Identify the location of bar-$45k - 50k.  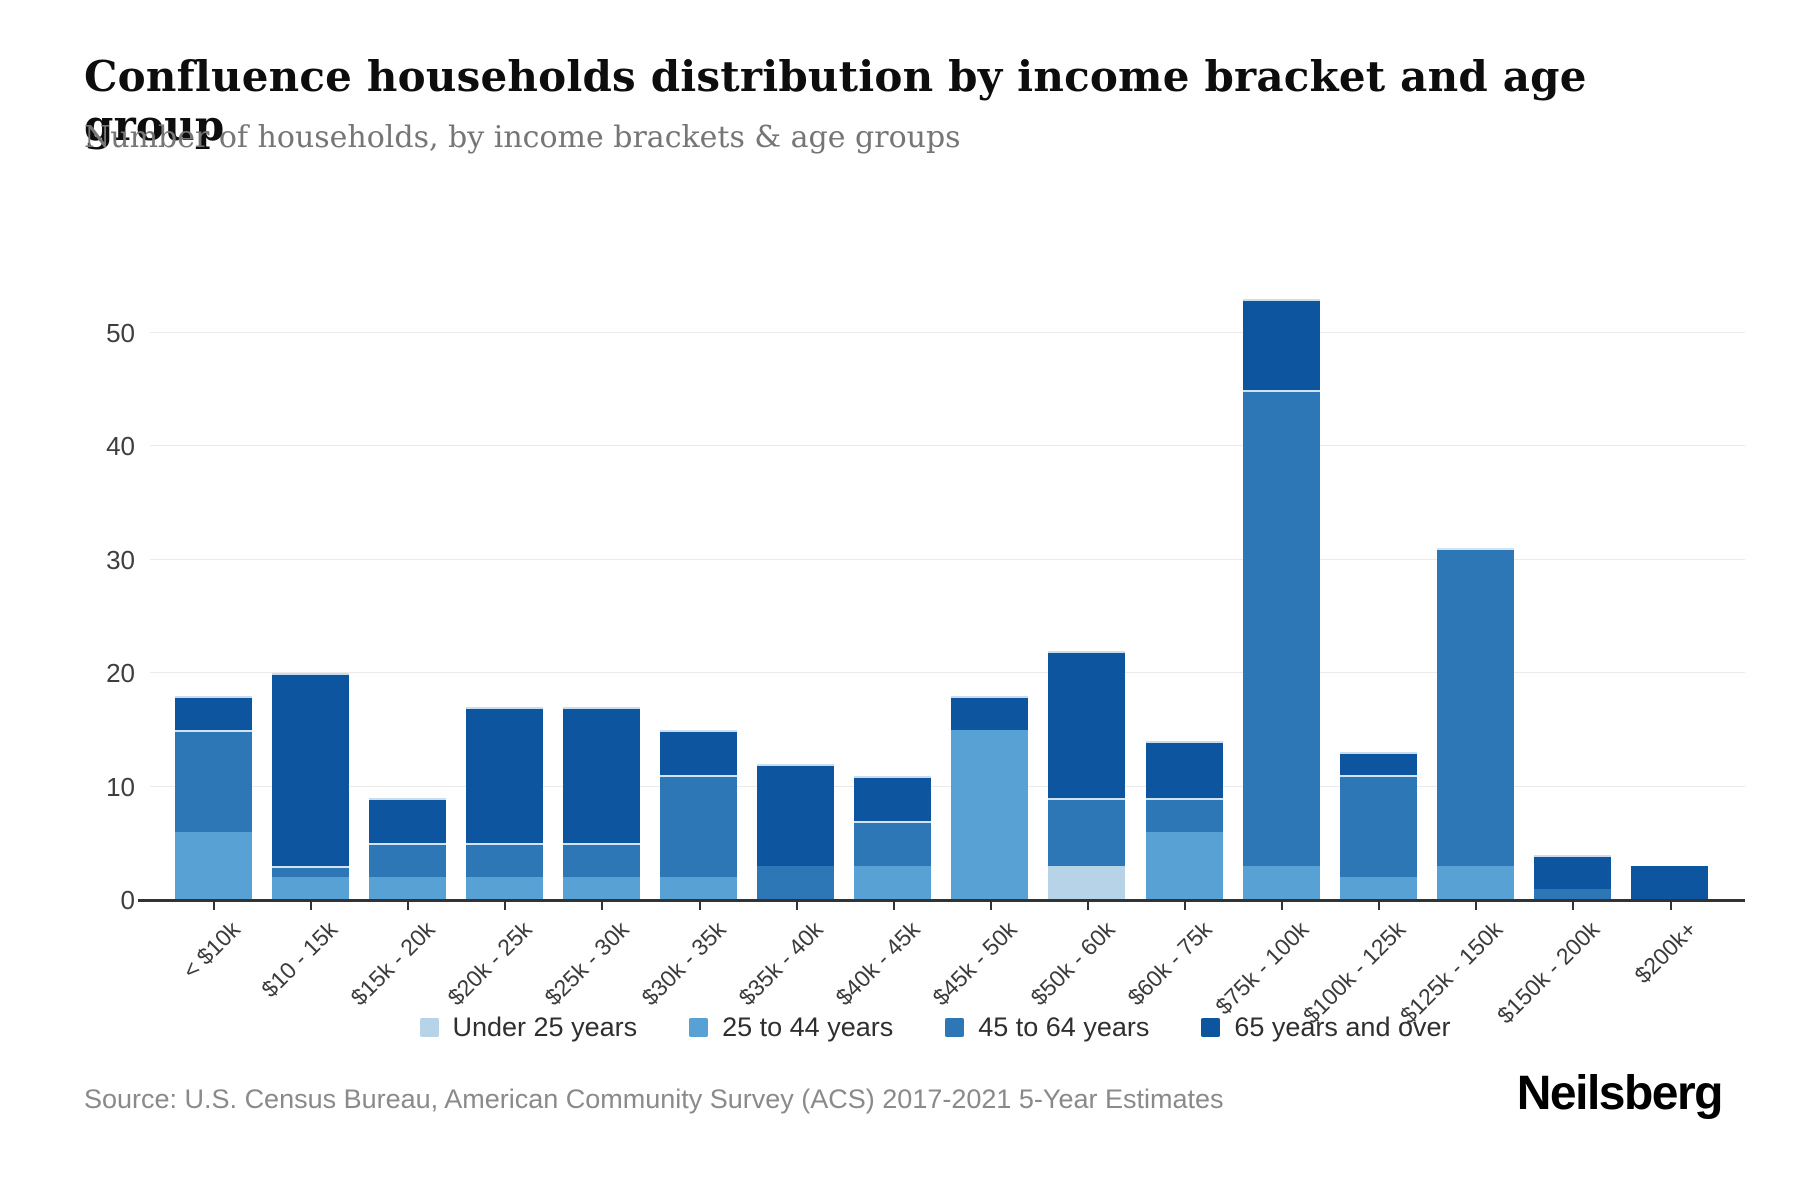
(990, 798).